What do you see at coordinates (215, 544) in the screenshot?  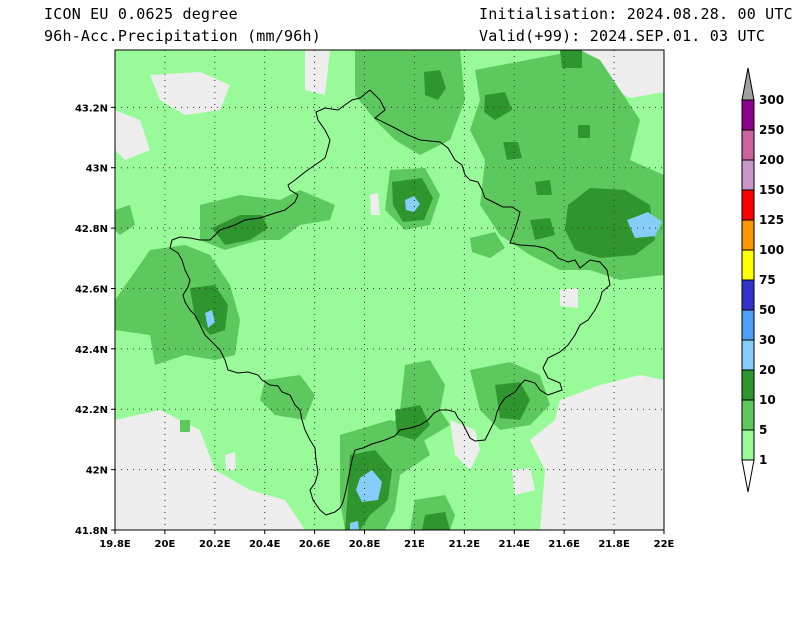 I see `lon-tick-label: 20.2E` at bounding box center [215, 544].